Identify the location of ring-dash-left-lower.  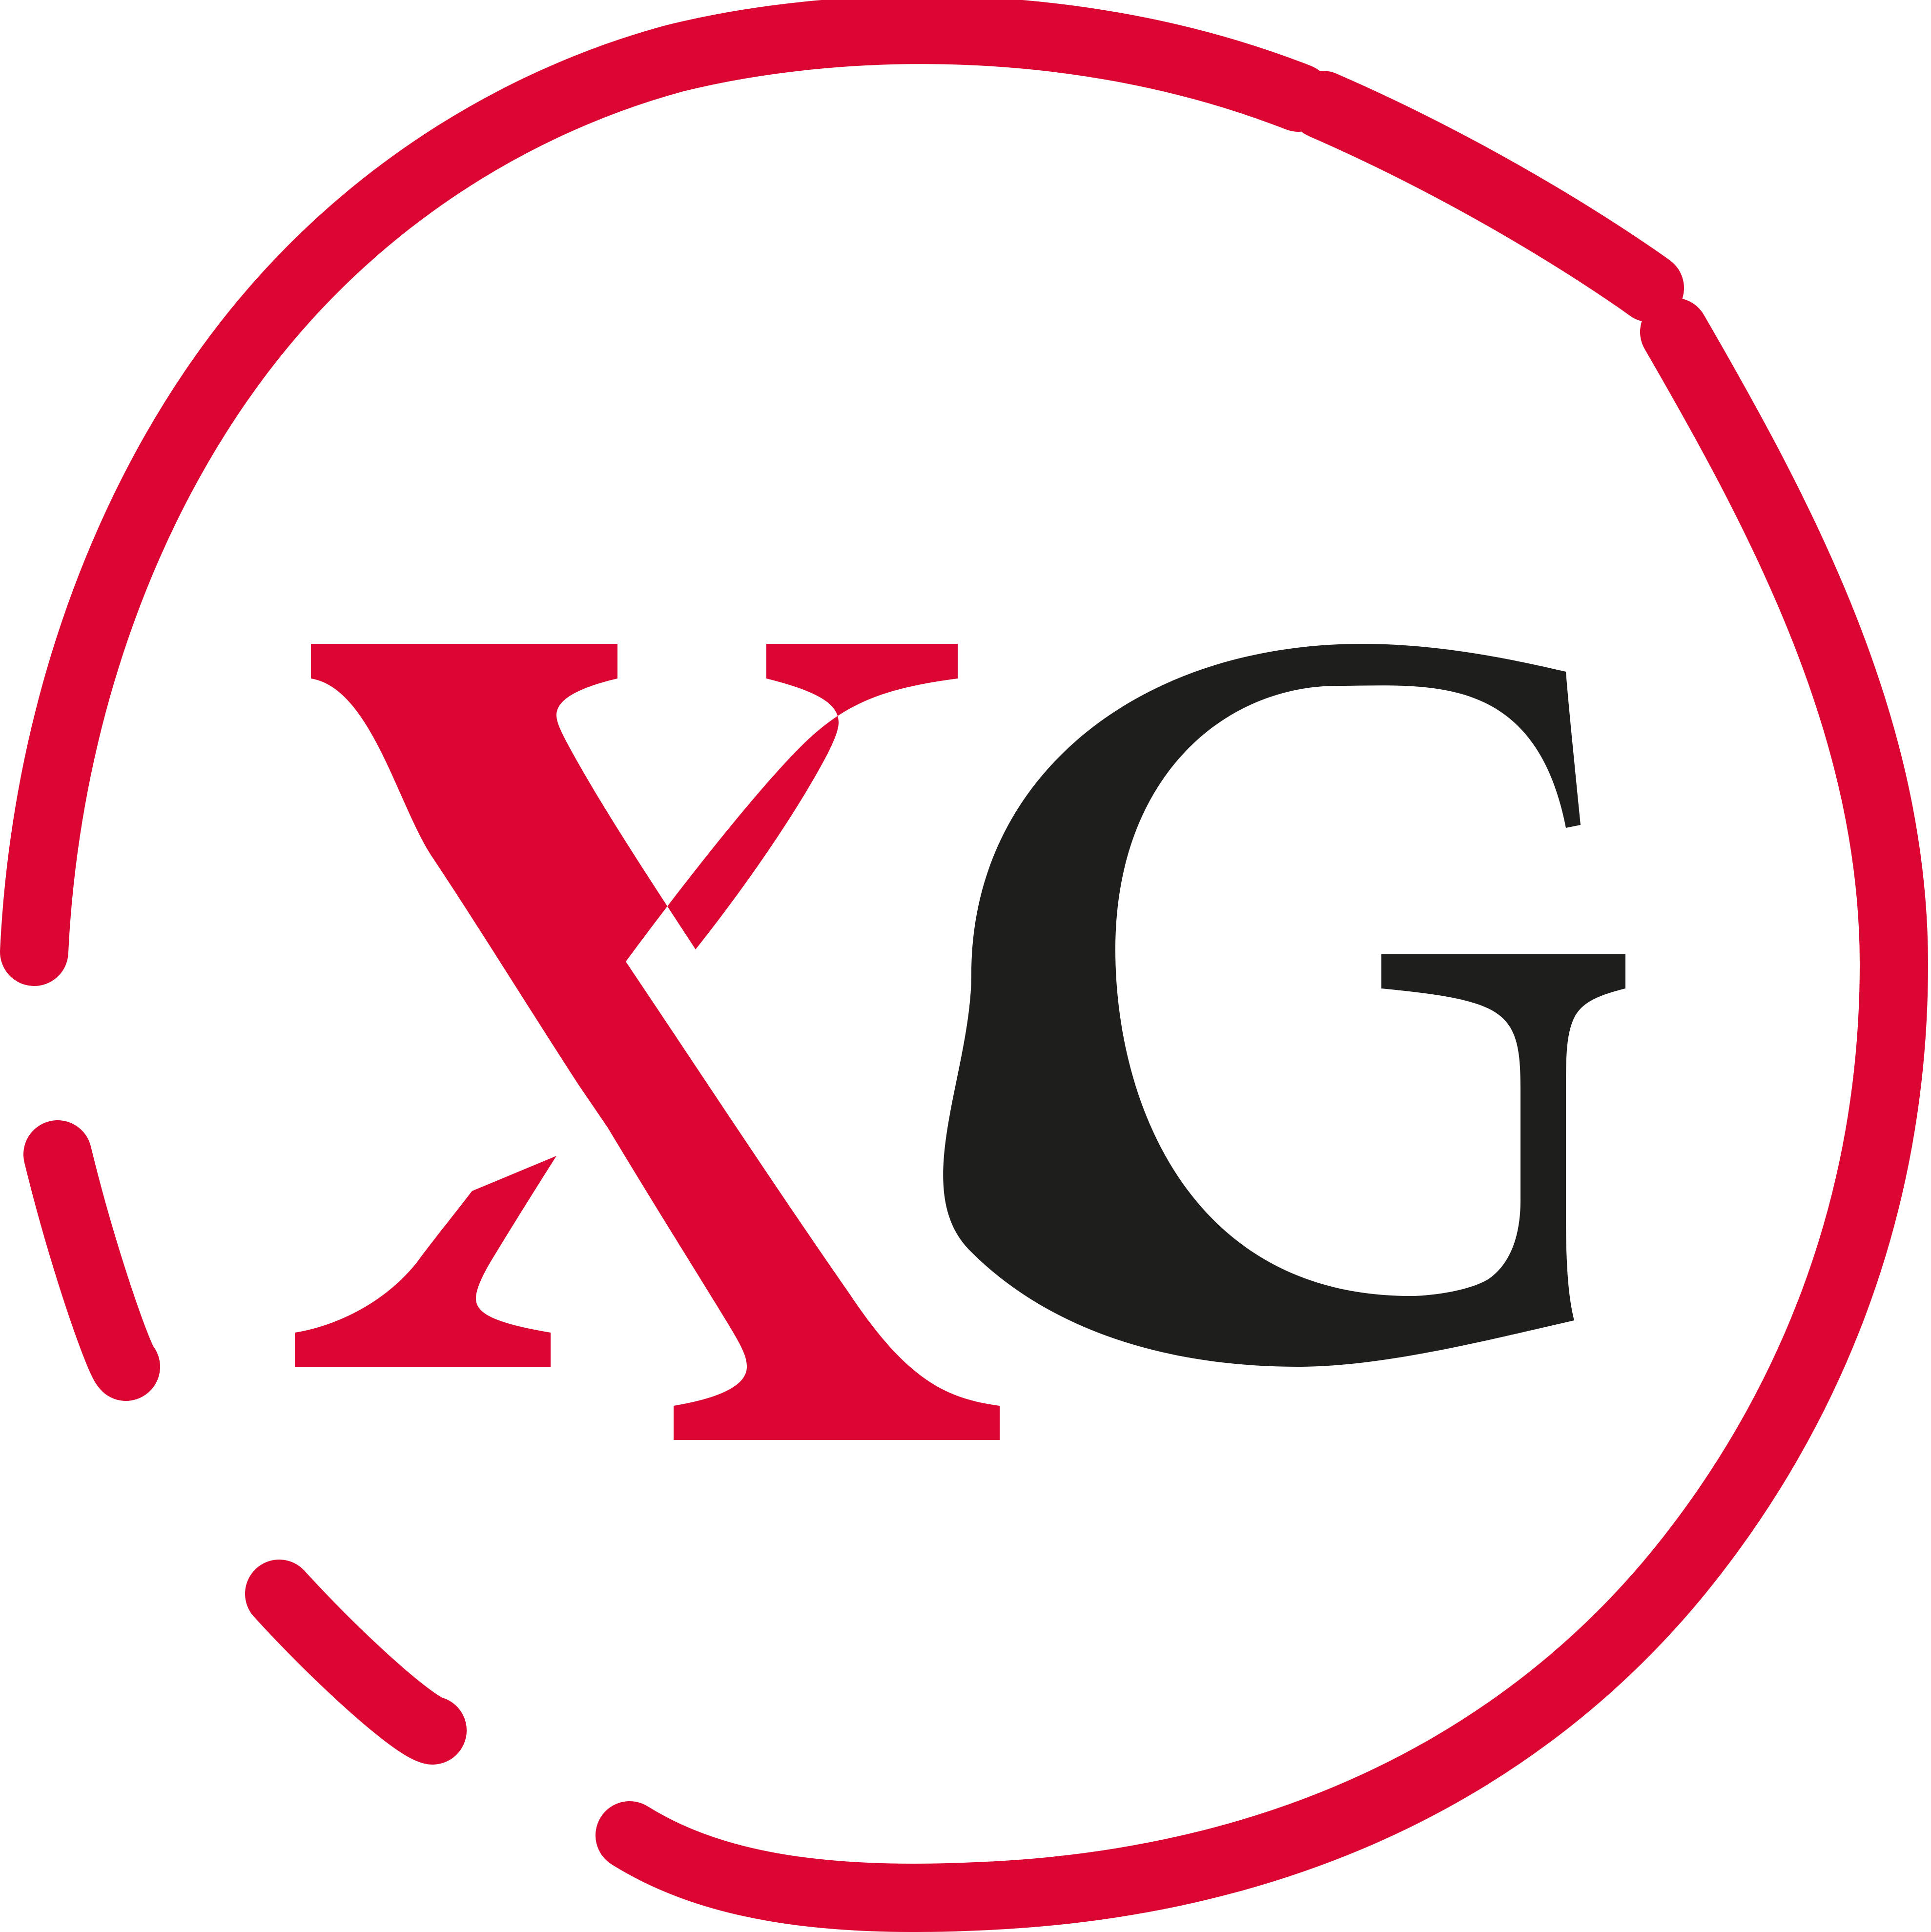
(356, 1662).